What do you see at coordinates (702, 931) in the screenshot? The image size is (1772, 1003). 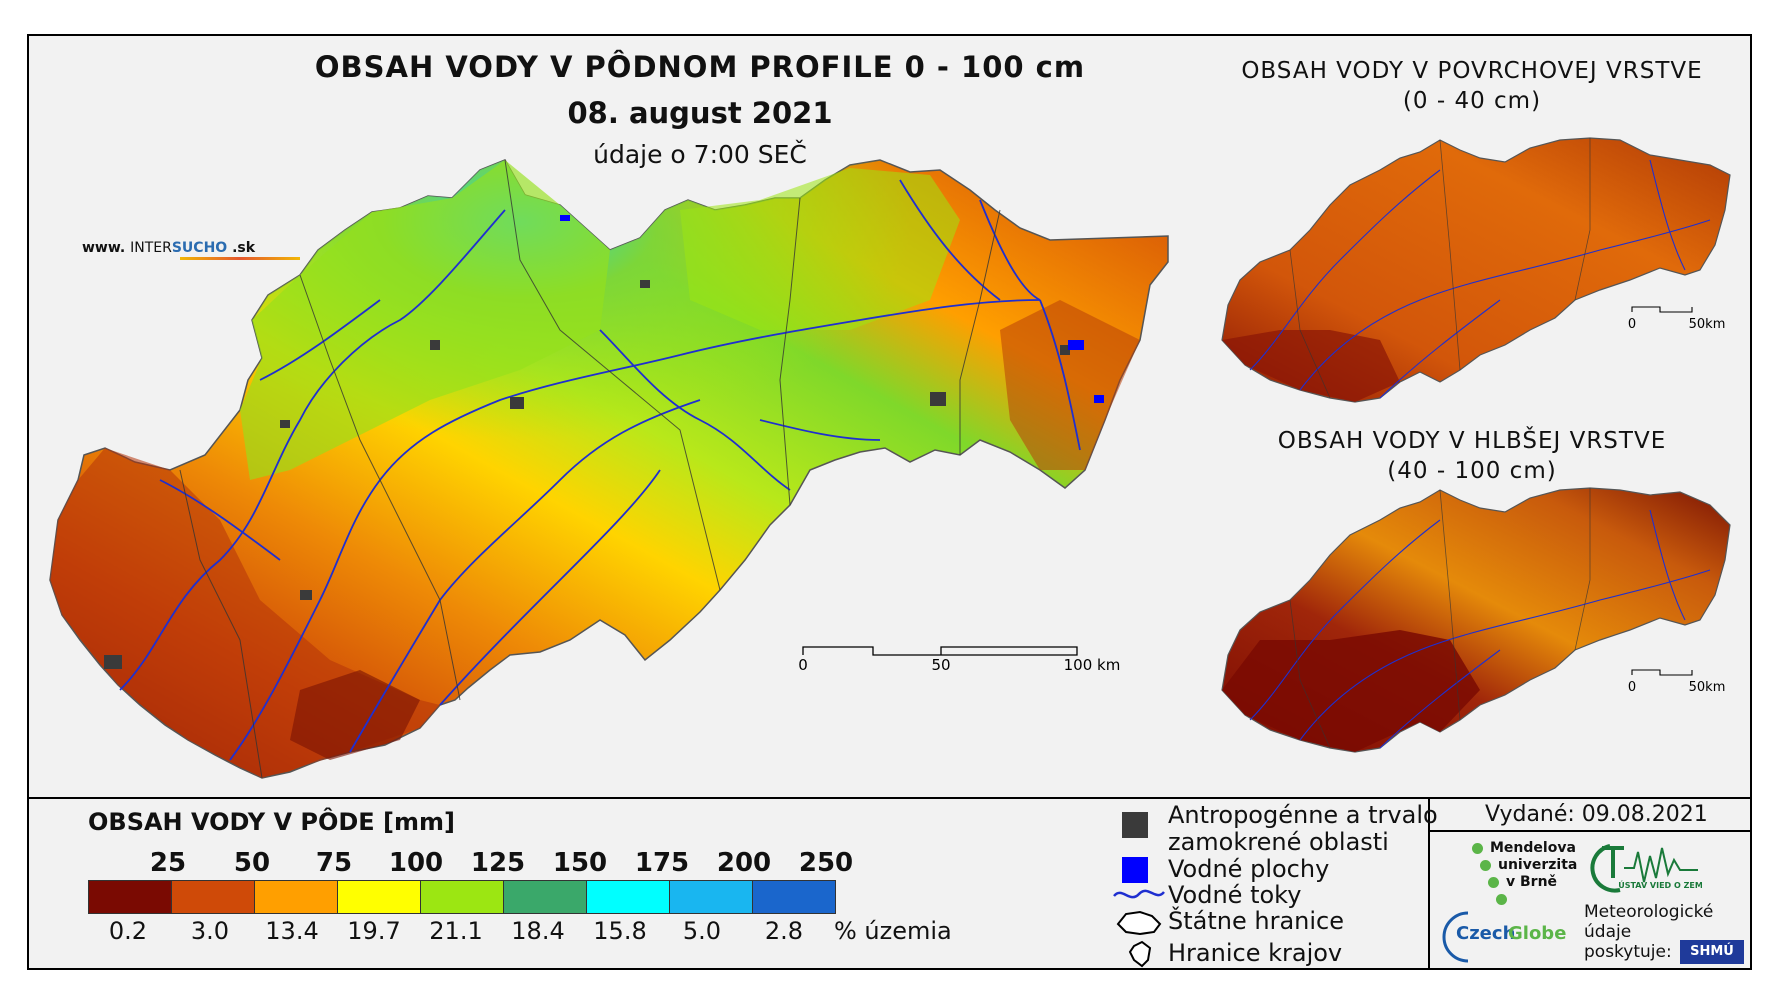 I see `legend-percent: 5.0` at bounding box center [702, 931].